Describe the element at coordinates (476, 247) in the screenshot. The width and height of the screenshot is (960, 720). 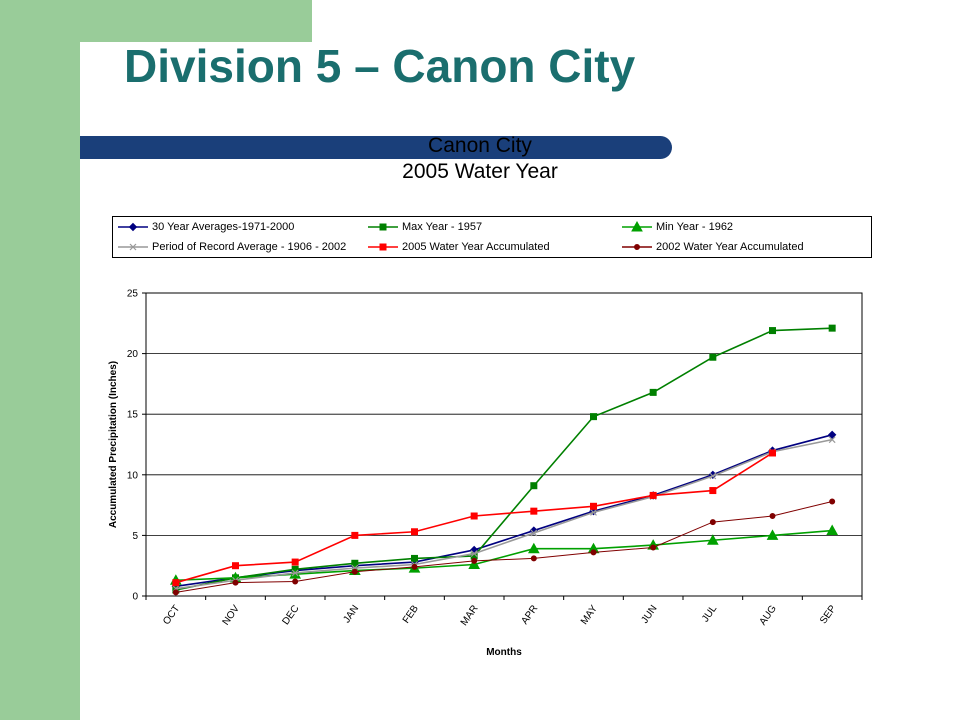
I see `legend-label: 2005 Water Year Accumulated` at that location.